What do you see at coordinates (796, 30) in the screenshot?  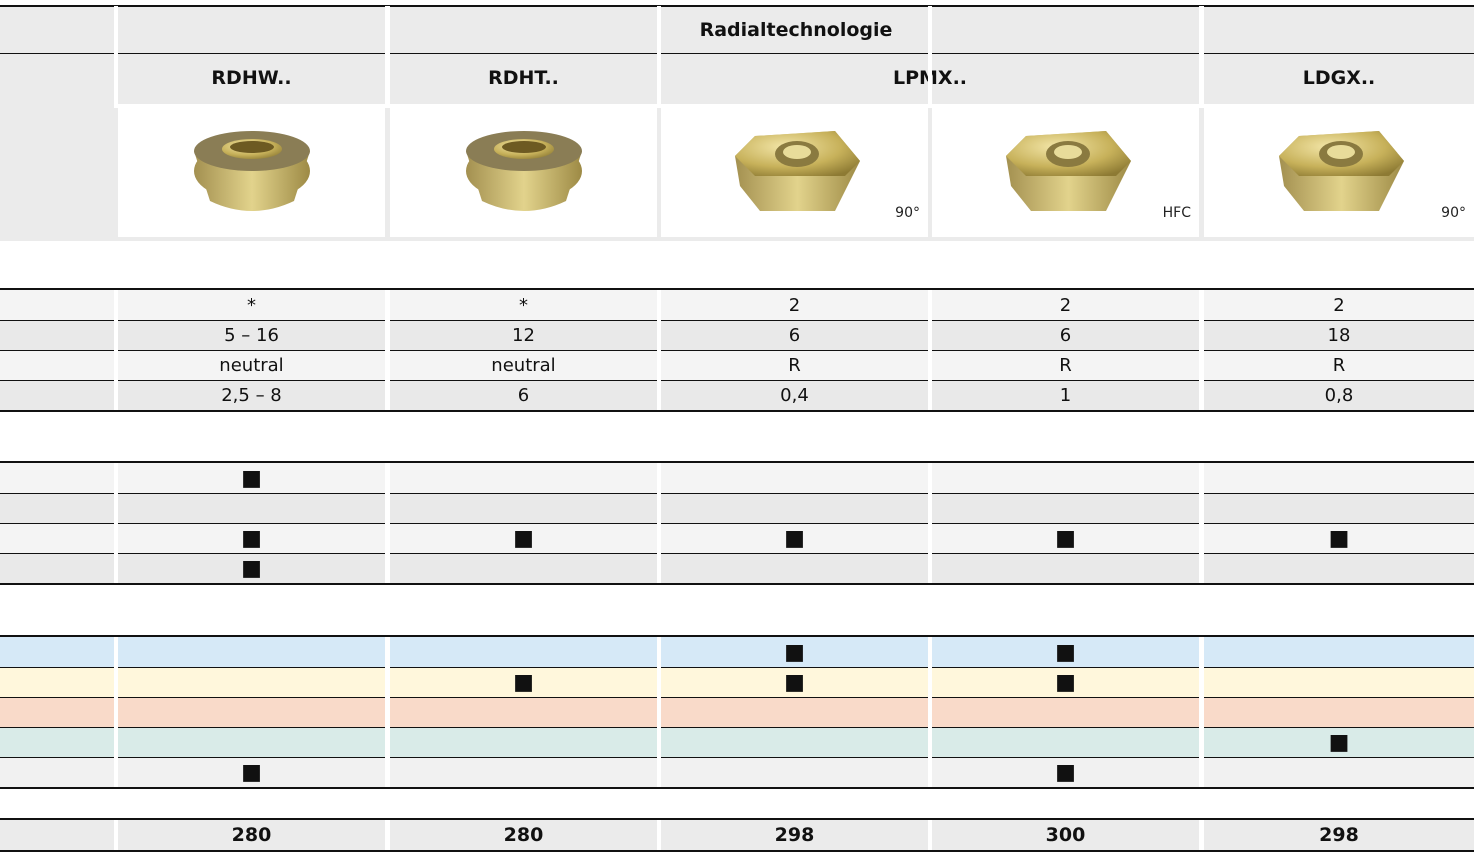 I see `header-title: Radialtechnologie` at bounding box center [796, 30].